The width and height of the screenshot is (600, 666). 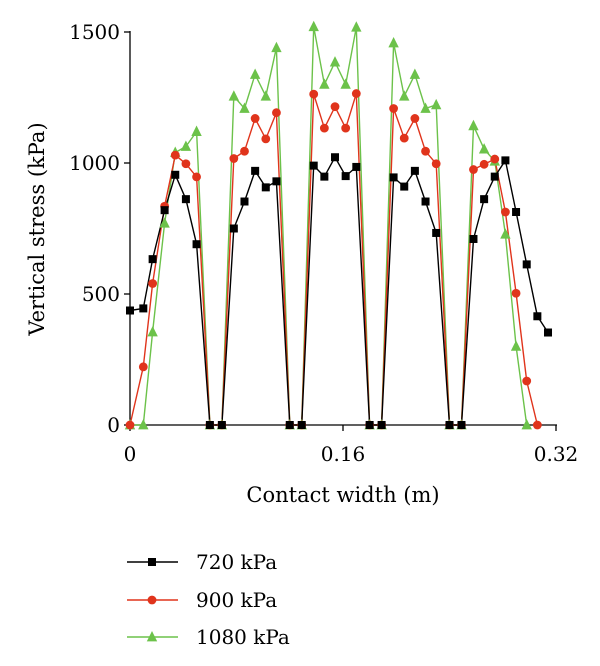 I want to click on x-axis-title: Contact width (m), so click(x=342, y=495).